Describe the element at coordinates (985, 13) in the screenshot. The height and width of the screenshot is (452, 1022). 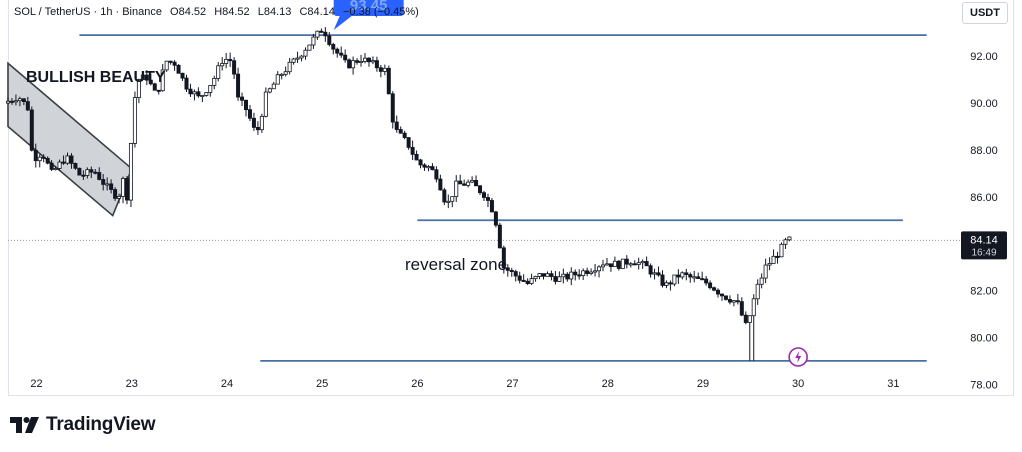
I see `currency-button: USDT` at that location.